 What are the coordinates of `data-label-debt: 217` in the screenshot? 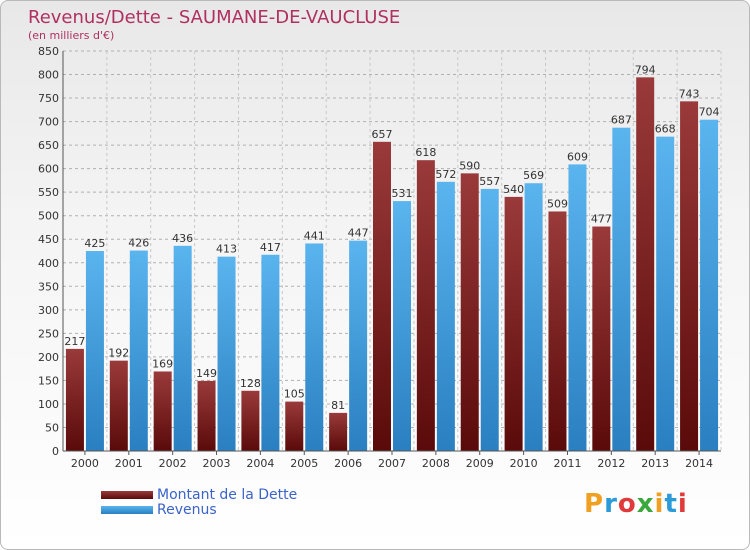 It's located at (74, 341).